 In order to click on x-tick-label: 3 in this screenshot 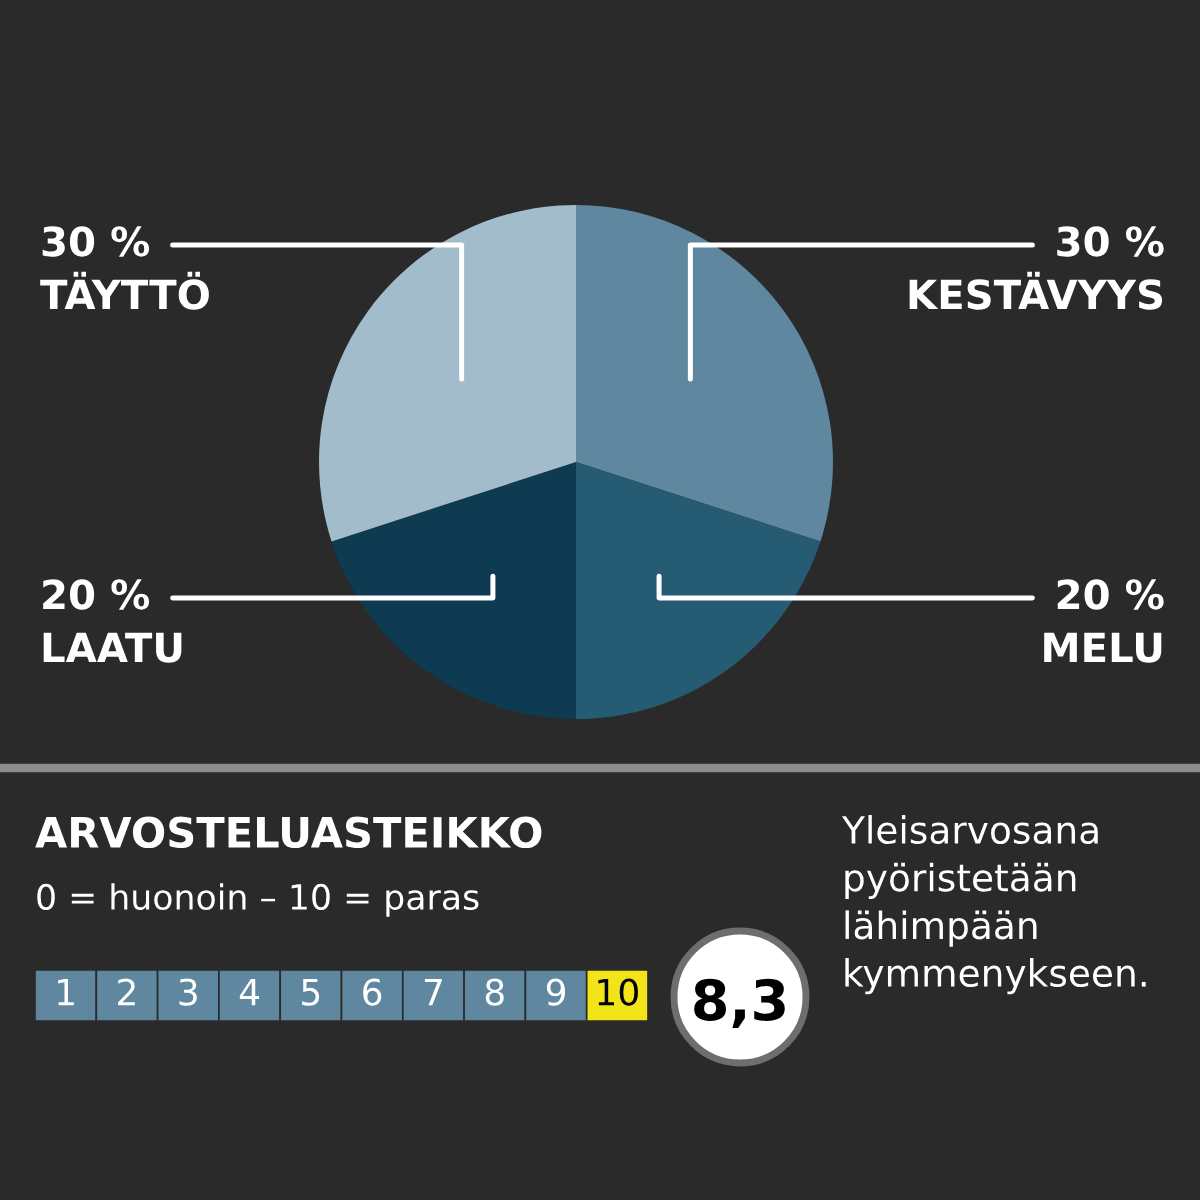, I will do `click(188, 992)`.